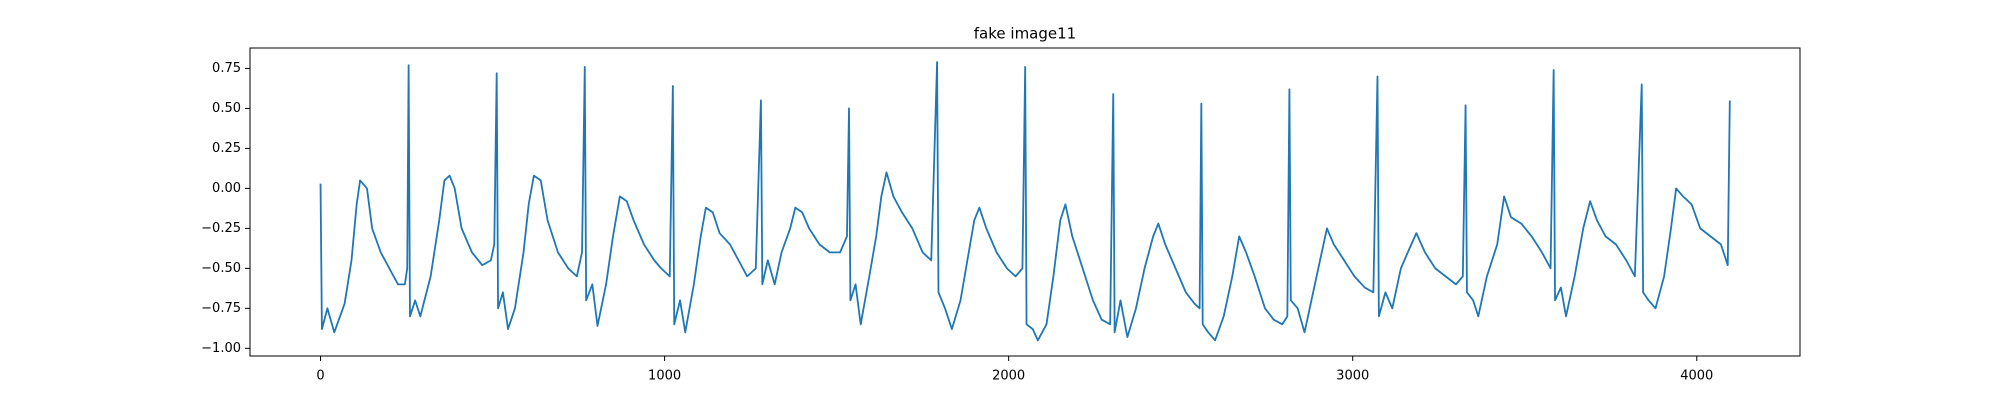 This screenshot has height=404, width=2000. Describe the element at coordinates (1696, 376) in the screenshot. I see `x-tick-label: 4000` at that location.